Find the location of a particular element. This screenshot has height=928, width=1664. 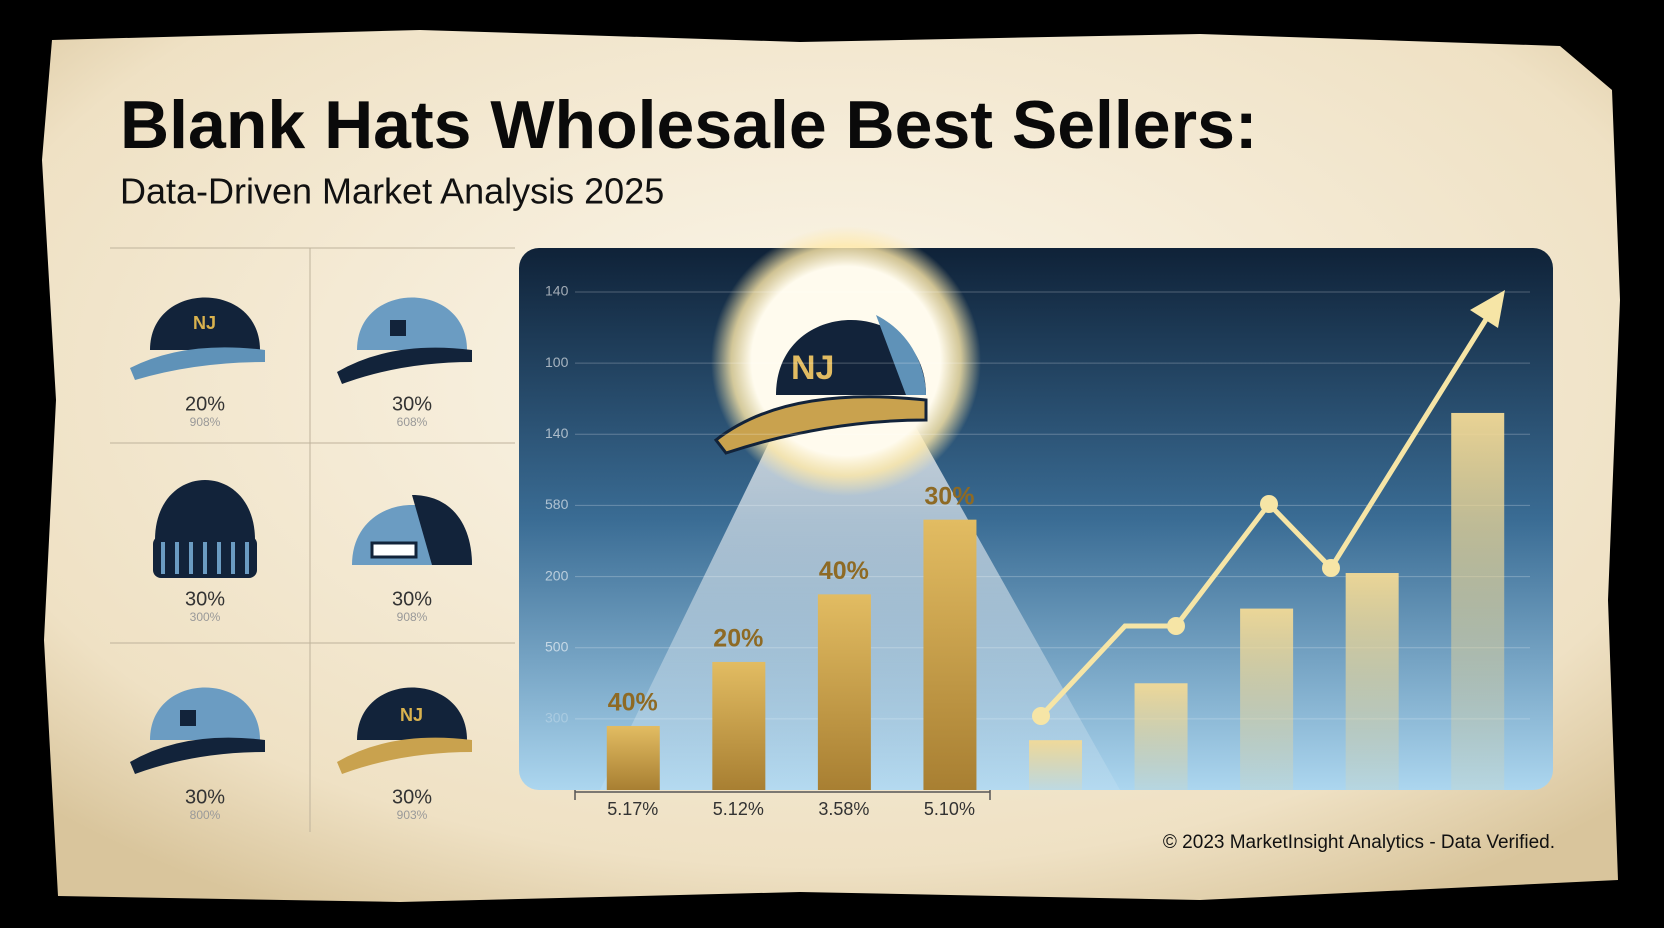

hat-percent: 20% is located at coordinates (205, 404).